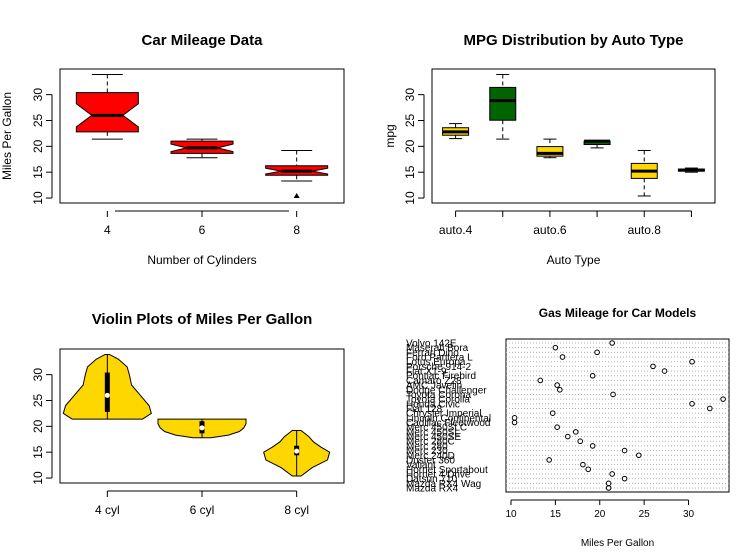 Image resolution: width=741 pixels, height=558 pixels. What do you see at coordinates (617, 415) in the screenshot?
I see `dot-plot-frame` at bounding box center [617, 415].